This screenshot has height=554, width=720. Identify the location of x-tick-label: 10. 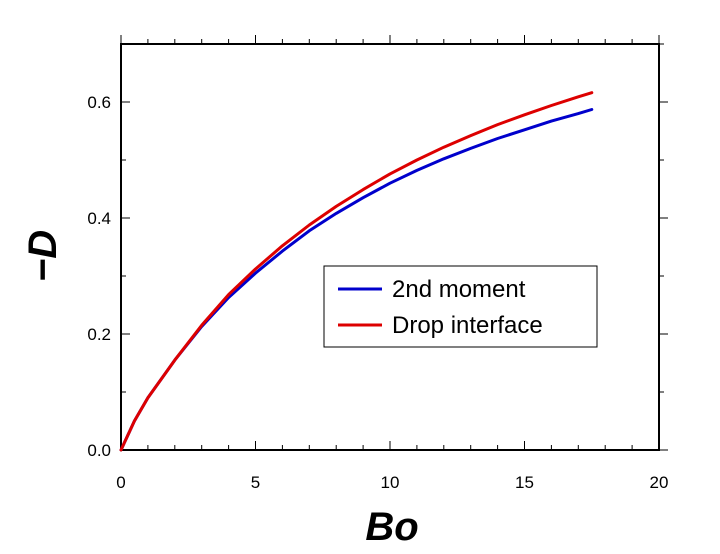
(390, 482).